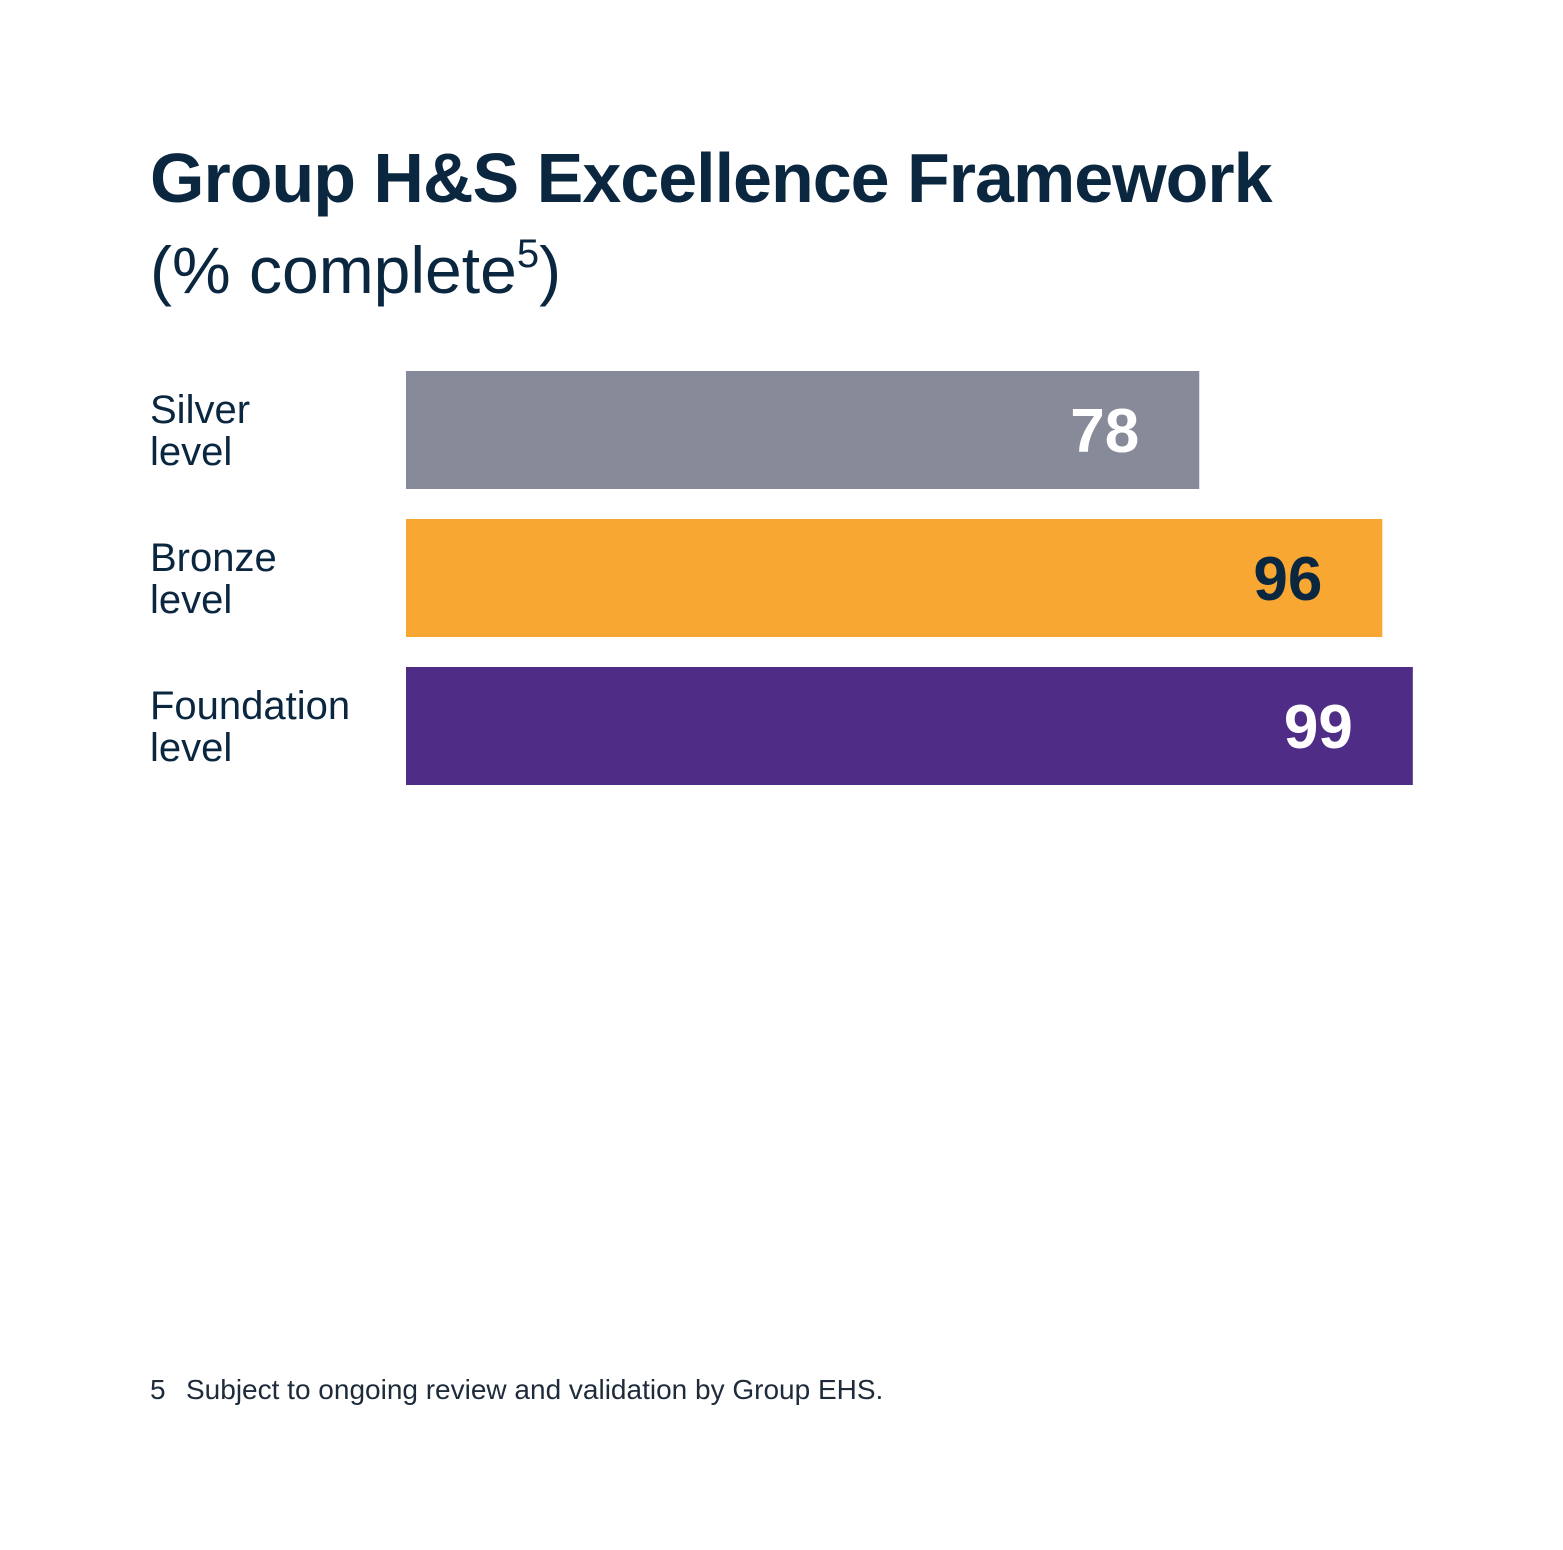  What do you see at coordinates (333, 270) in the screenshot?
I see `subtitle-text: (% complete` at bounding box center [333, 270].